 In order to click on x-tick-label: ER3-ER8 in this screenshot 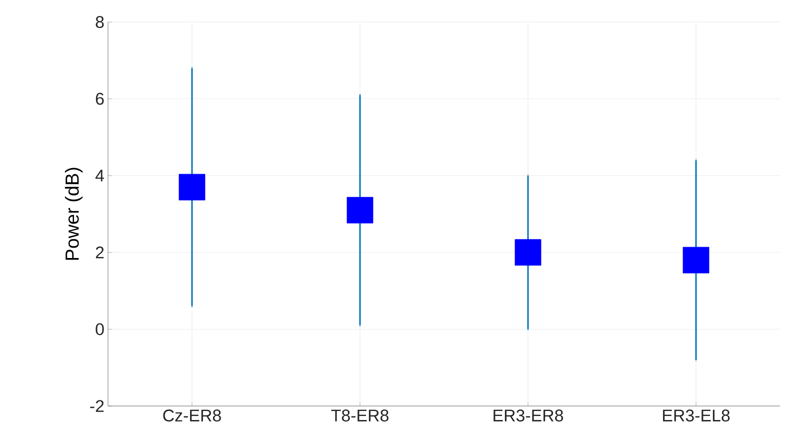, I will do `click(529, 416)`.